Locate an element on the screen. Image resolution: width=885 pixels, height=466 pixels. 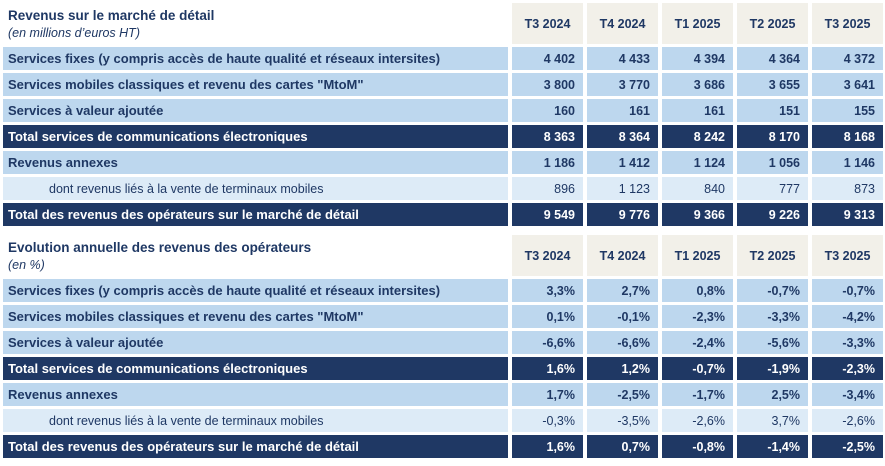
cell-value: 840 is located at coordinates (697, 188).